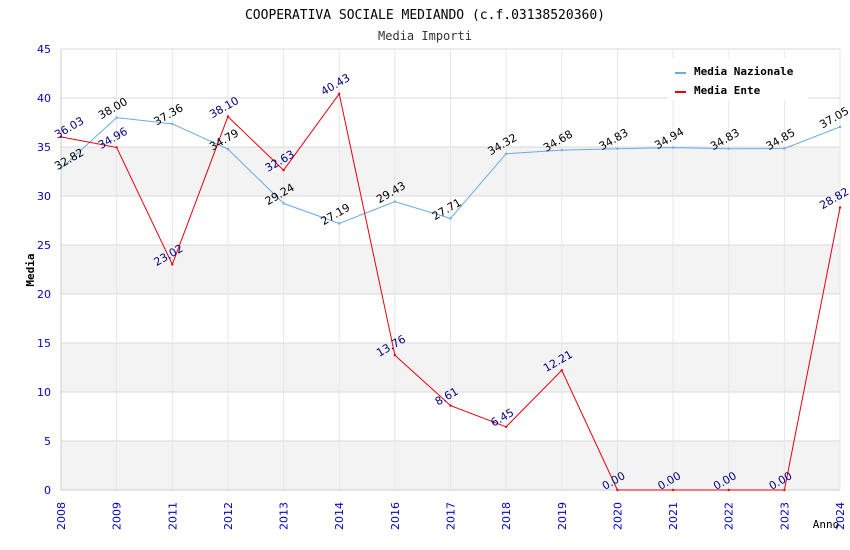 This screenshot has height=550, width=850. Describe the element at coordinates (727, 90) in the screenshot. I see `legend-label-ente: Media Ente` at that location.